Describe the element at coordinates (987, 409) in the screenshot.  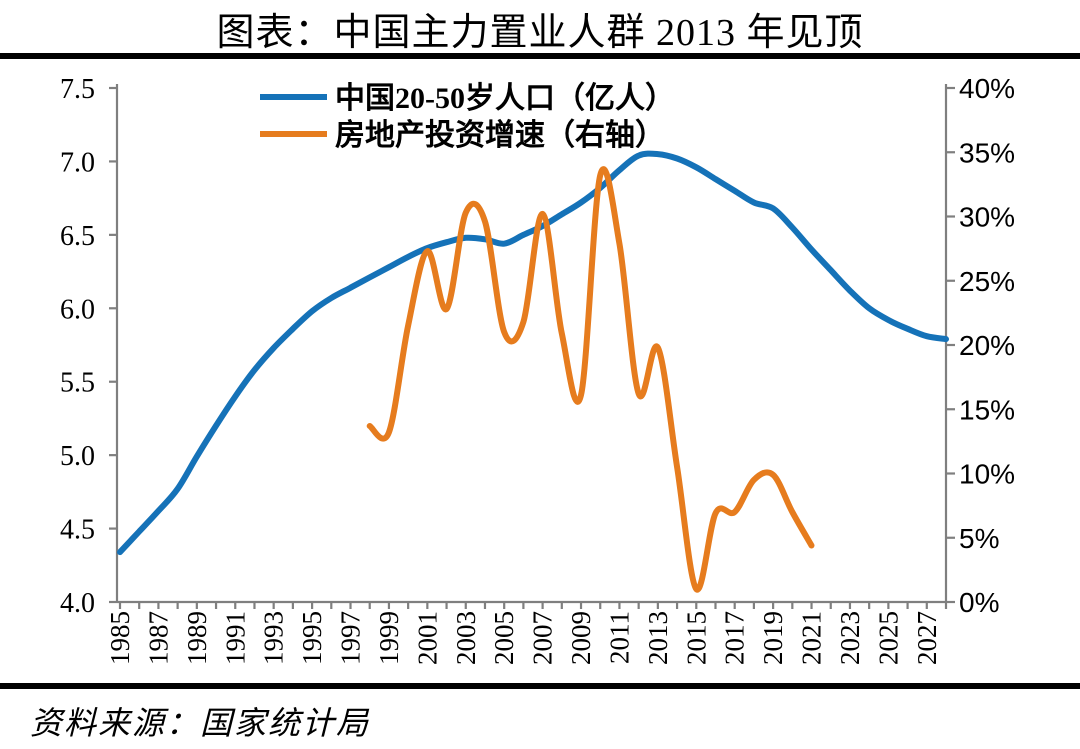
I see `right-axis-label: 15%` at that location.